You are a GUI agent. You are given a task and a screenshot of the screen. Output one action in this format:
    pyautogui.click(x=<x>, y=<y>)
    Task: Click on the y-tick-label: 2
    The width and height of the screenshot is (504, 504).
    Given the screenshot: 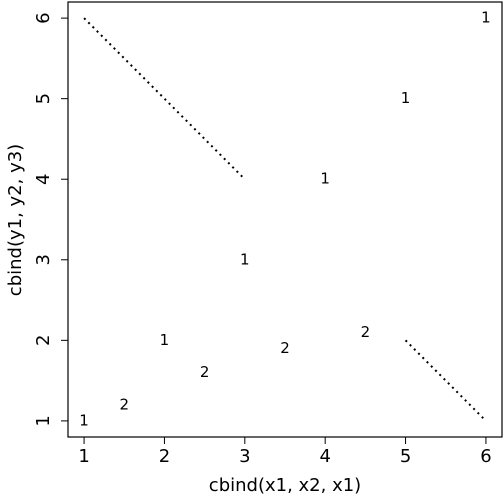 What is the action you would take?
    pyautogui.click(x=43, y=340)
    